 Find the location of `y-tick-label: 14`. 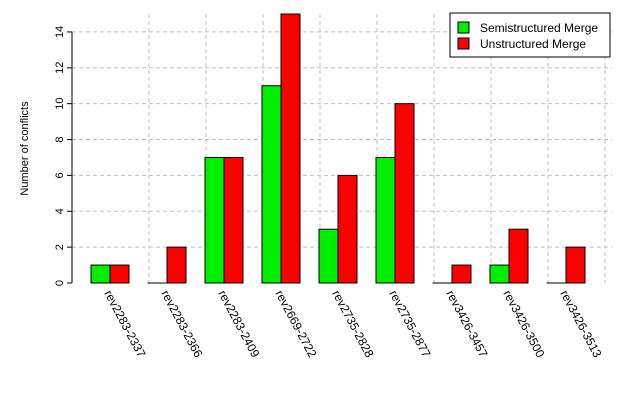

y-tick-label: 14 is located at coordinates (60, 32).